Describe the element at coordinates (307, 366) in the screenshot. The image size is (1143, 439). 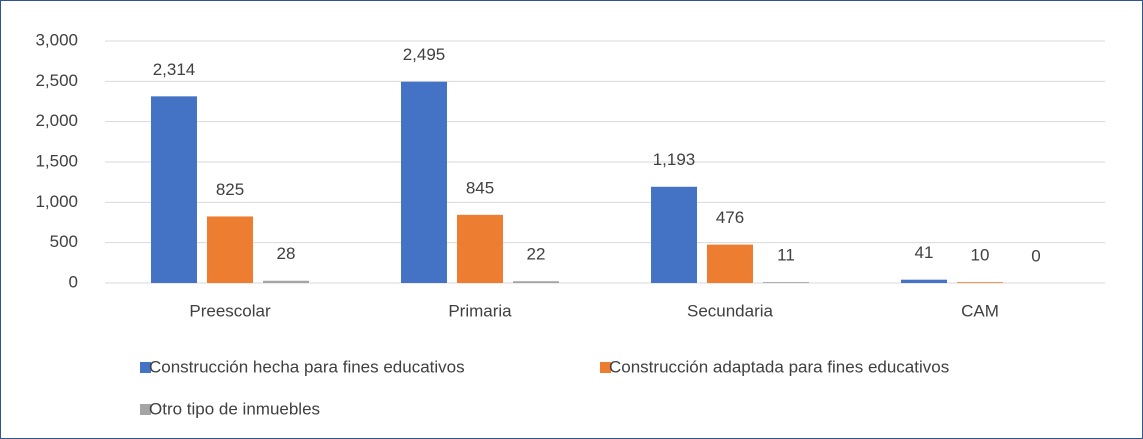
I see `legend-label: Construcción hecha para fines educativos` at that location.